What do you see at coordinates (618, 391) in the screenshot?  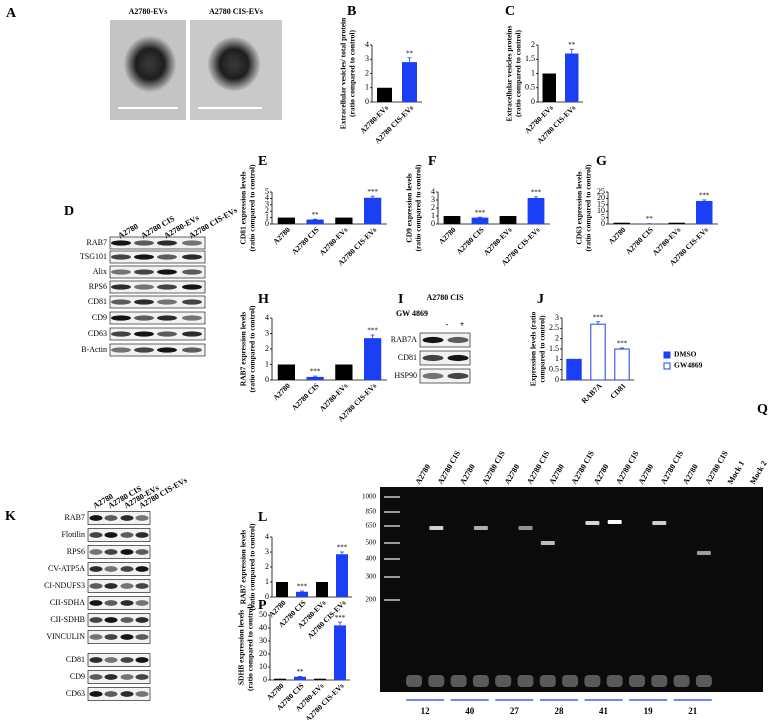 I see `x-tick-label: CD81` at bounding box center [618, 391].